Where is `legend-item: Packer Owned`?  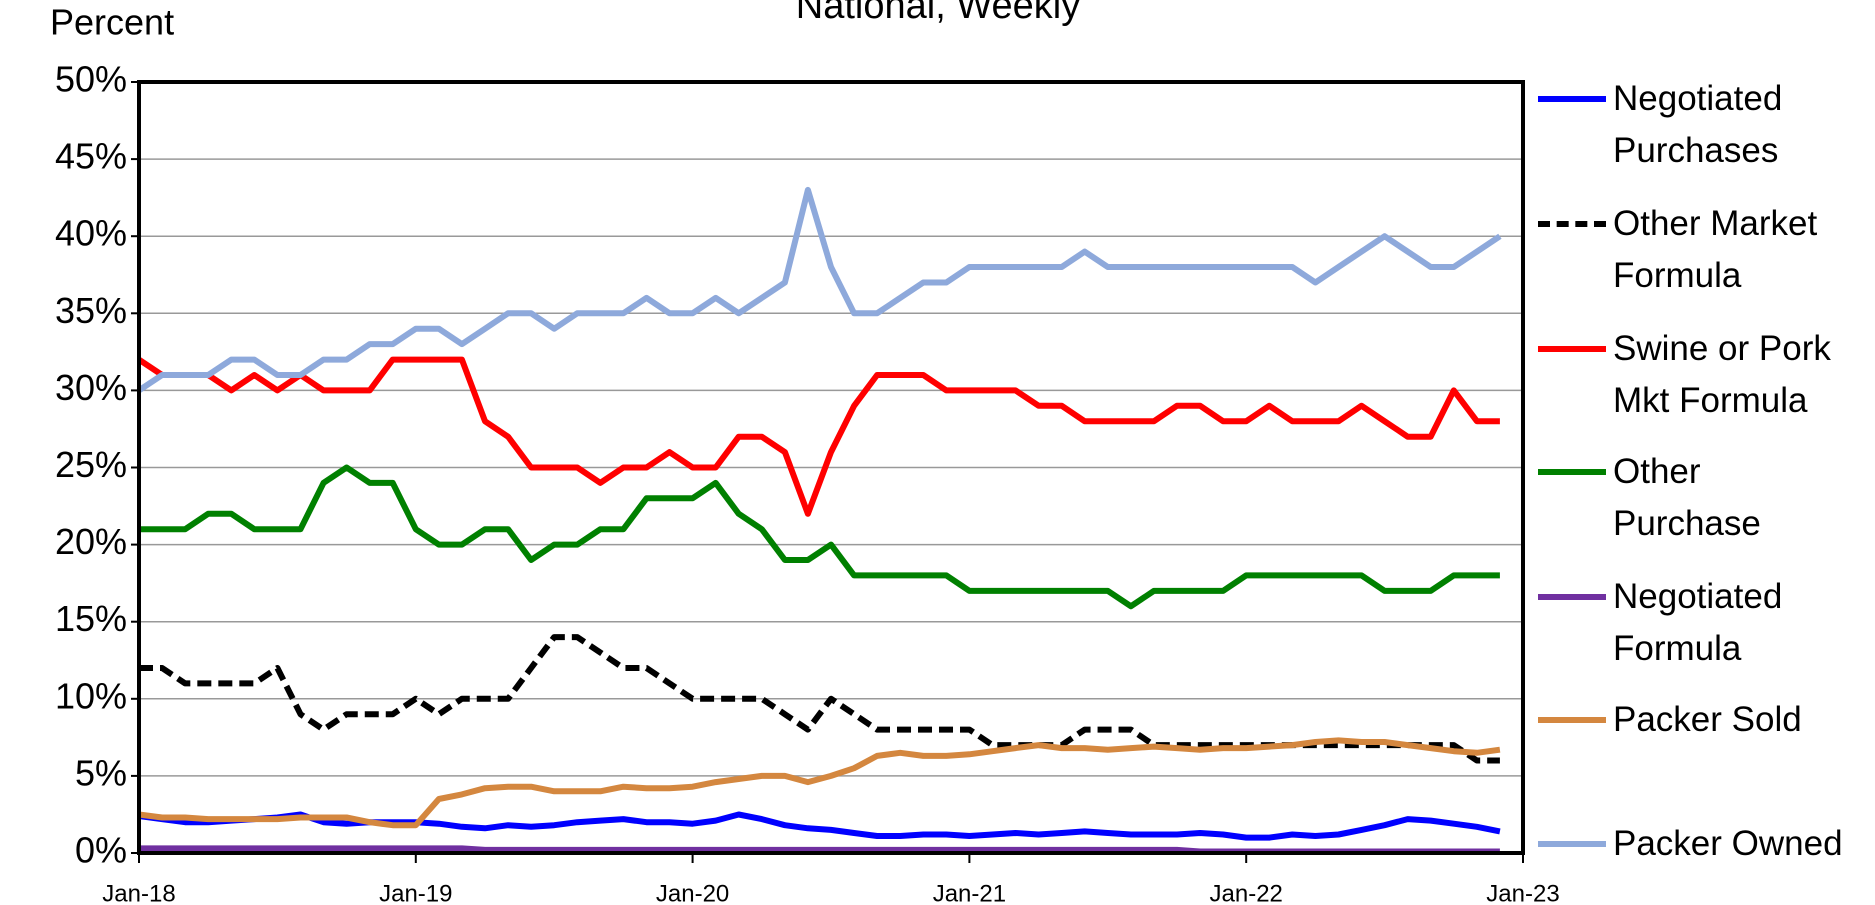
legend-item: Packer Owned is located at coordinates (1703, 861).